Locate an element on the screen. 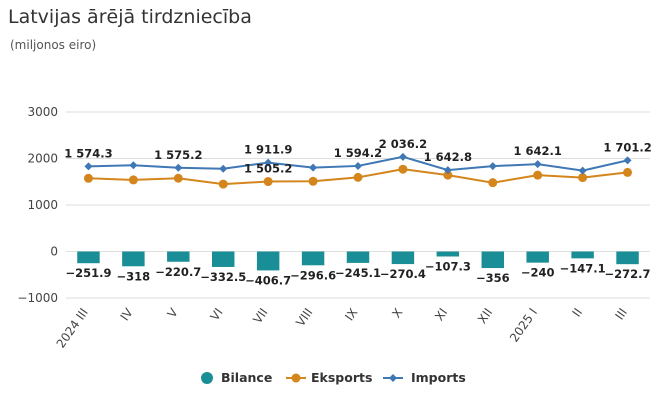  data-label-bilance: −406.7 is located at coordinates (268, 280).